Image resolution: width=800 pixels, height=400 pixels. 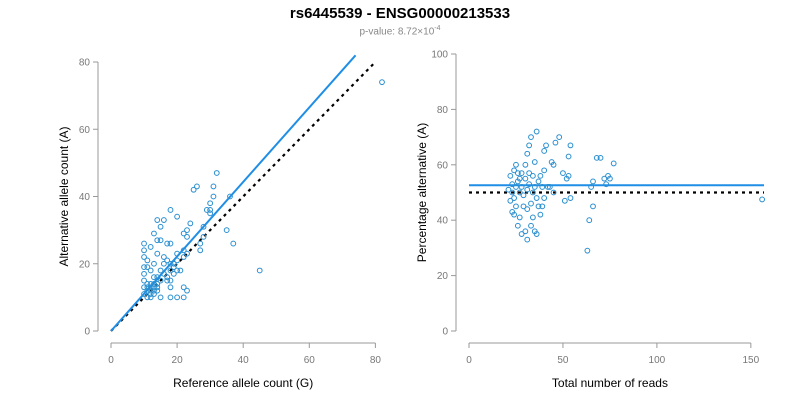 What do you see at coordinates (443, 221) in the screenshot?
I see `chart2-y-tick-label: 40` at bounding box center [443, 221].